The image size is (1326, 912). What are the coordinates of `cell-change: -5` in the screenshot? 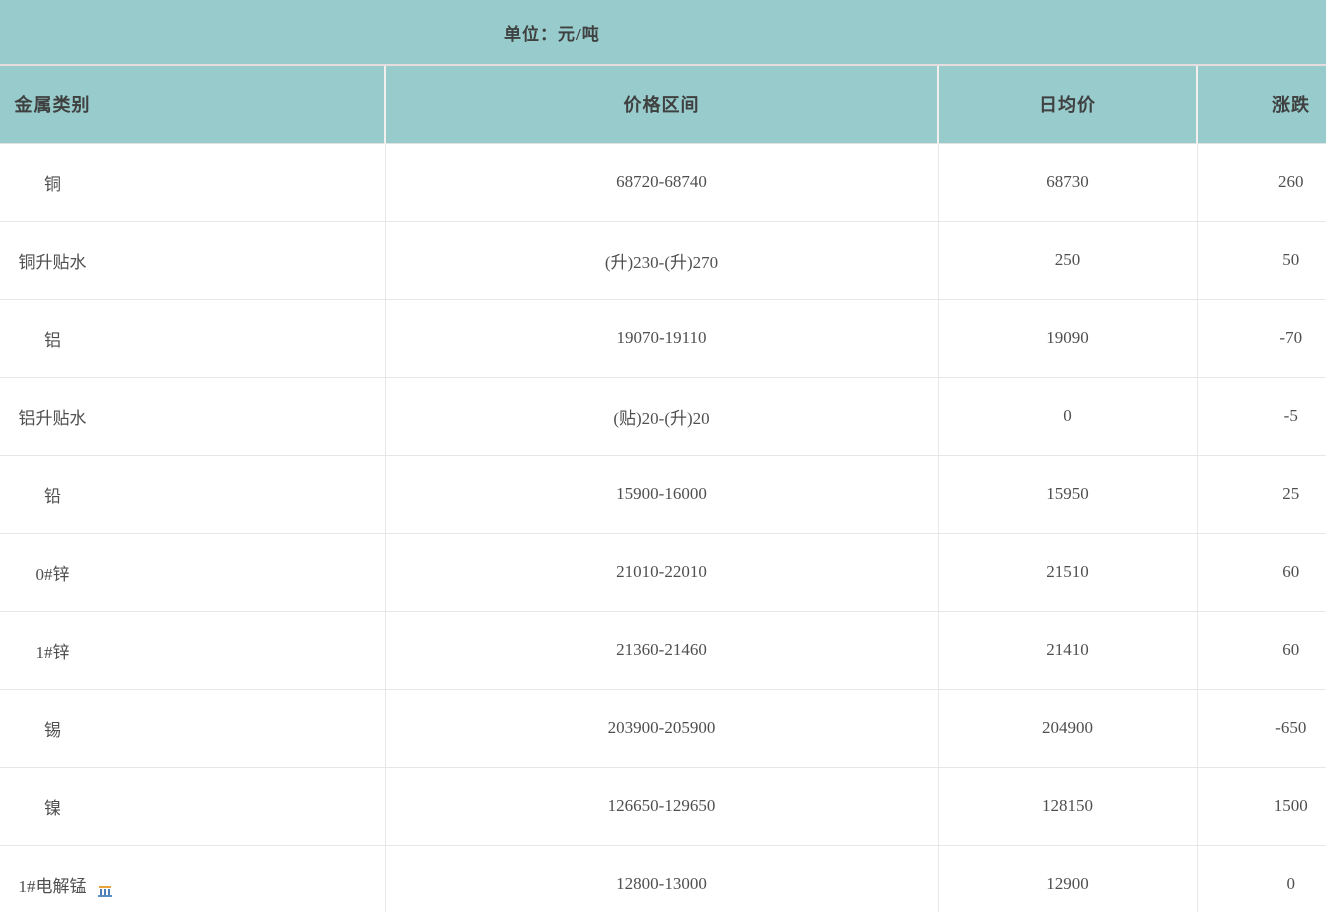 It's located at (1261, 416).